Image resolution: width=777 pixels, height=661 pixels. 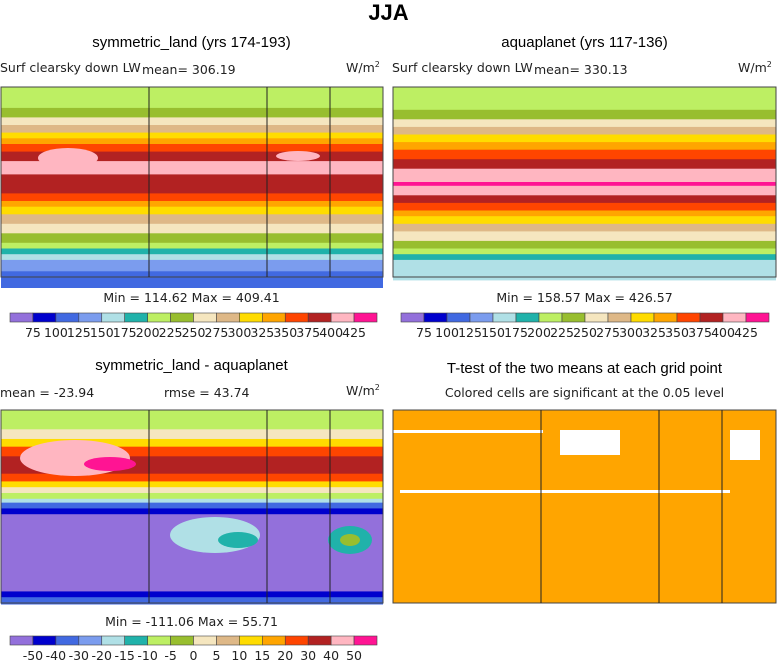 What do you see at coordinates (239, 654) in the screenshot?
I see `colorbar3-tick-label: 10` at bounding box center [239, 654].